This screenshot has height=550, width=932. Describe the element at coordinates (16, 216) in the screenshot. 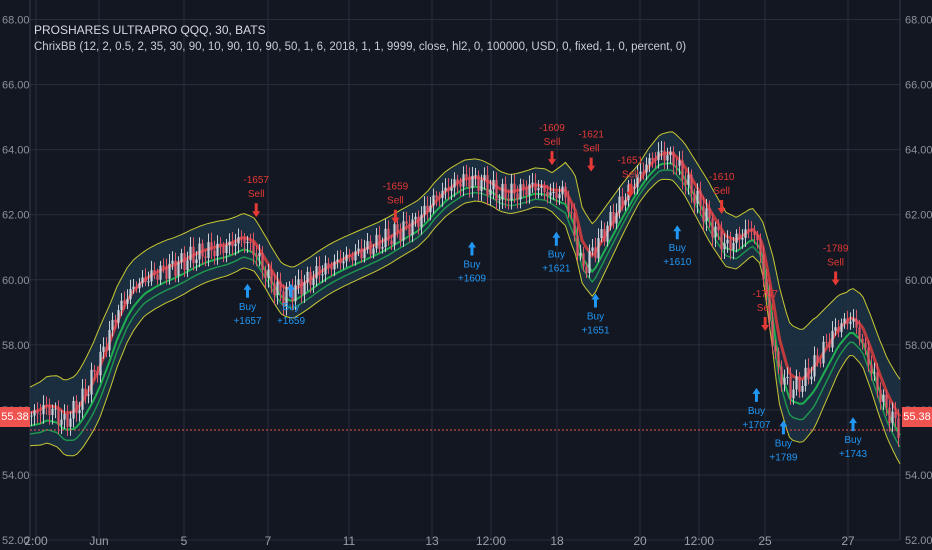

I see `y-tick-label-left: 62.00` at that location.